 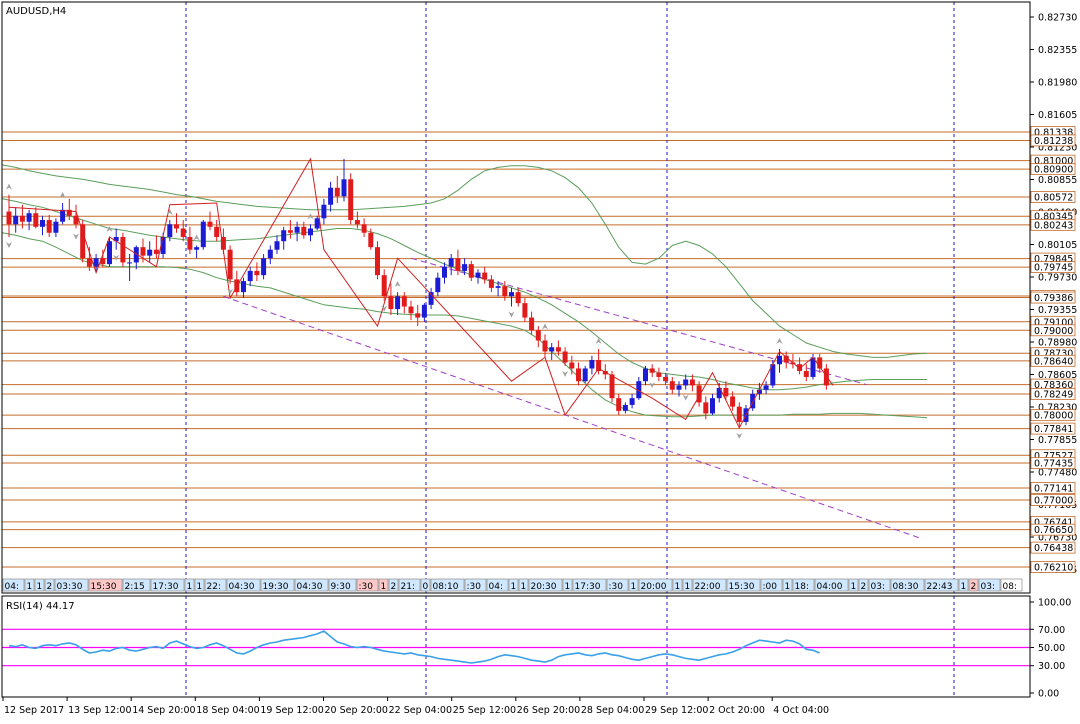 What do you see at coordinates (1057, 148) in the screenshot?
I see `price-tick-label: 0.81230` at bounding box center [1057, 148].